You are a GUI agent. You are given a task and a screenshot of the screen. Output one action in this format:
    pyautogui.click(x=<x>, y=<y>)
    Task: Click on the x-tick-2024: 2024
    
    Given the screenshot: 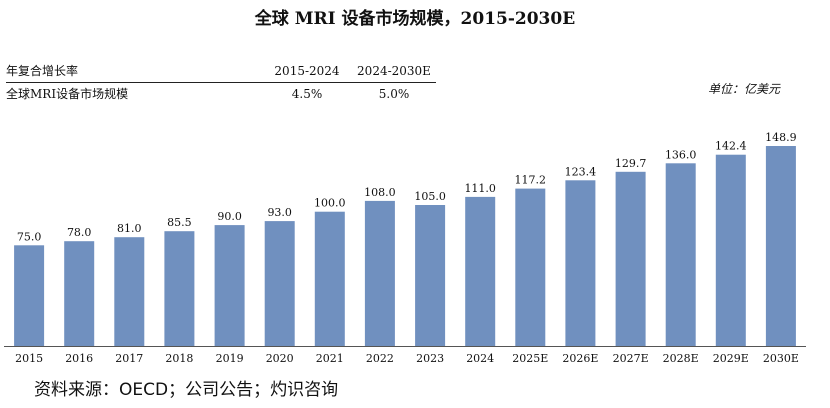 What is the action you would take?
    pyautogui.click(x=480, y=358)
    